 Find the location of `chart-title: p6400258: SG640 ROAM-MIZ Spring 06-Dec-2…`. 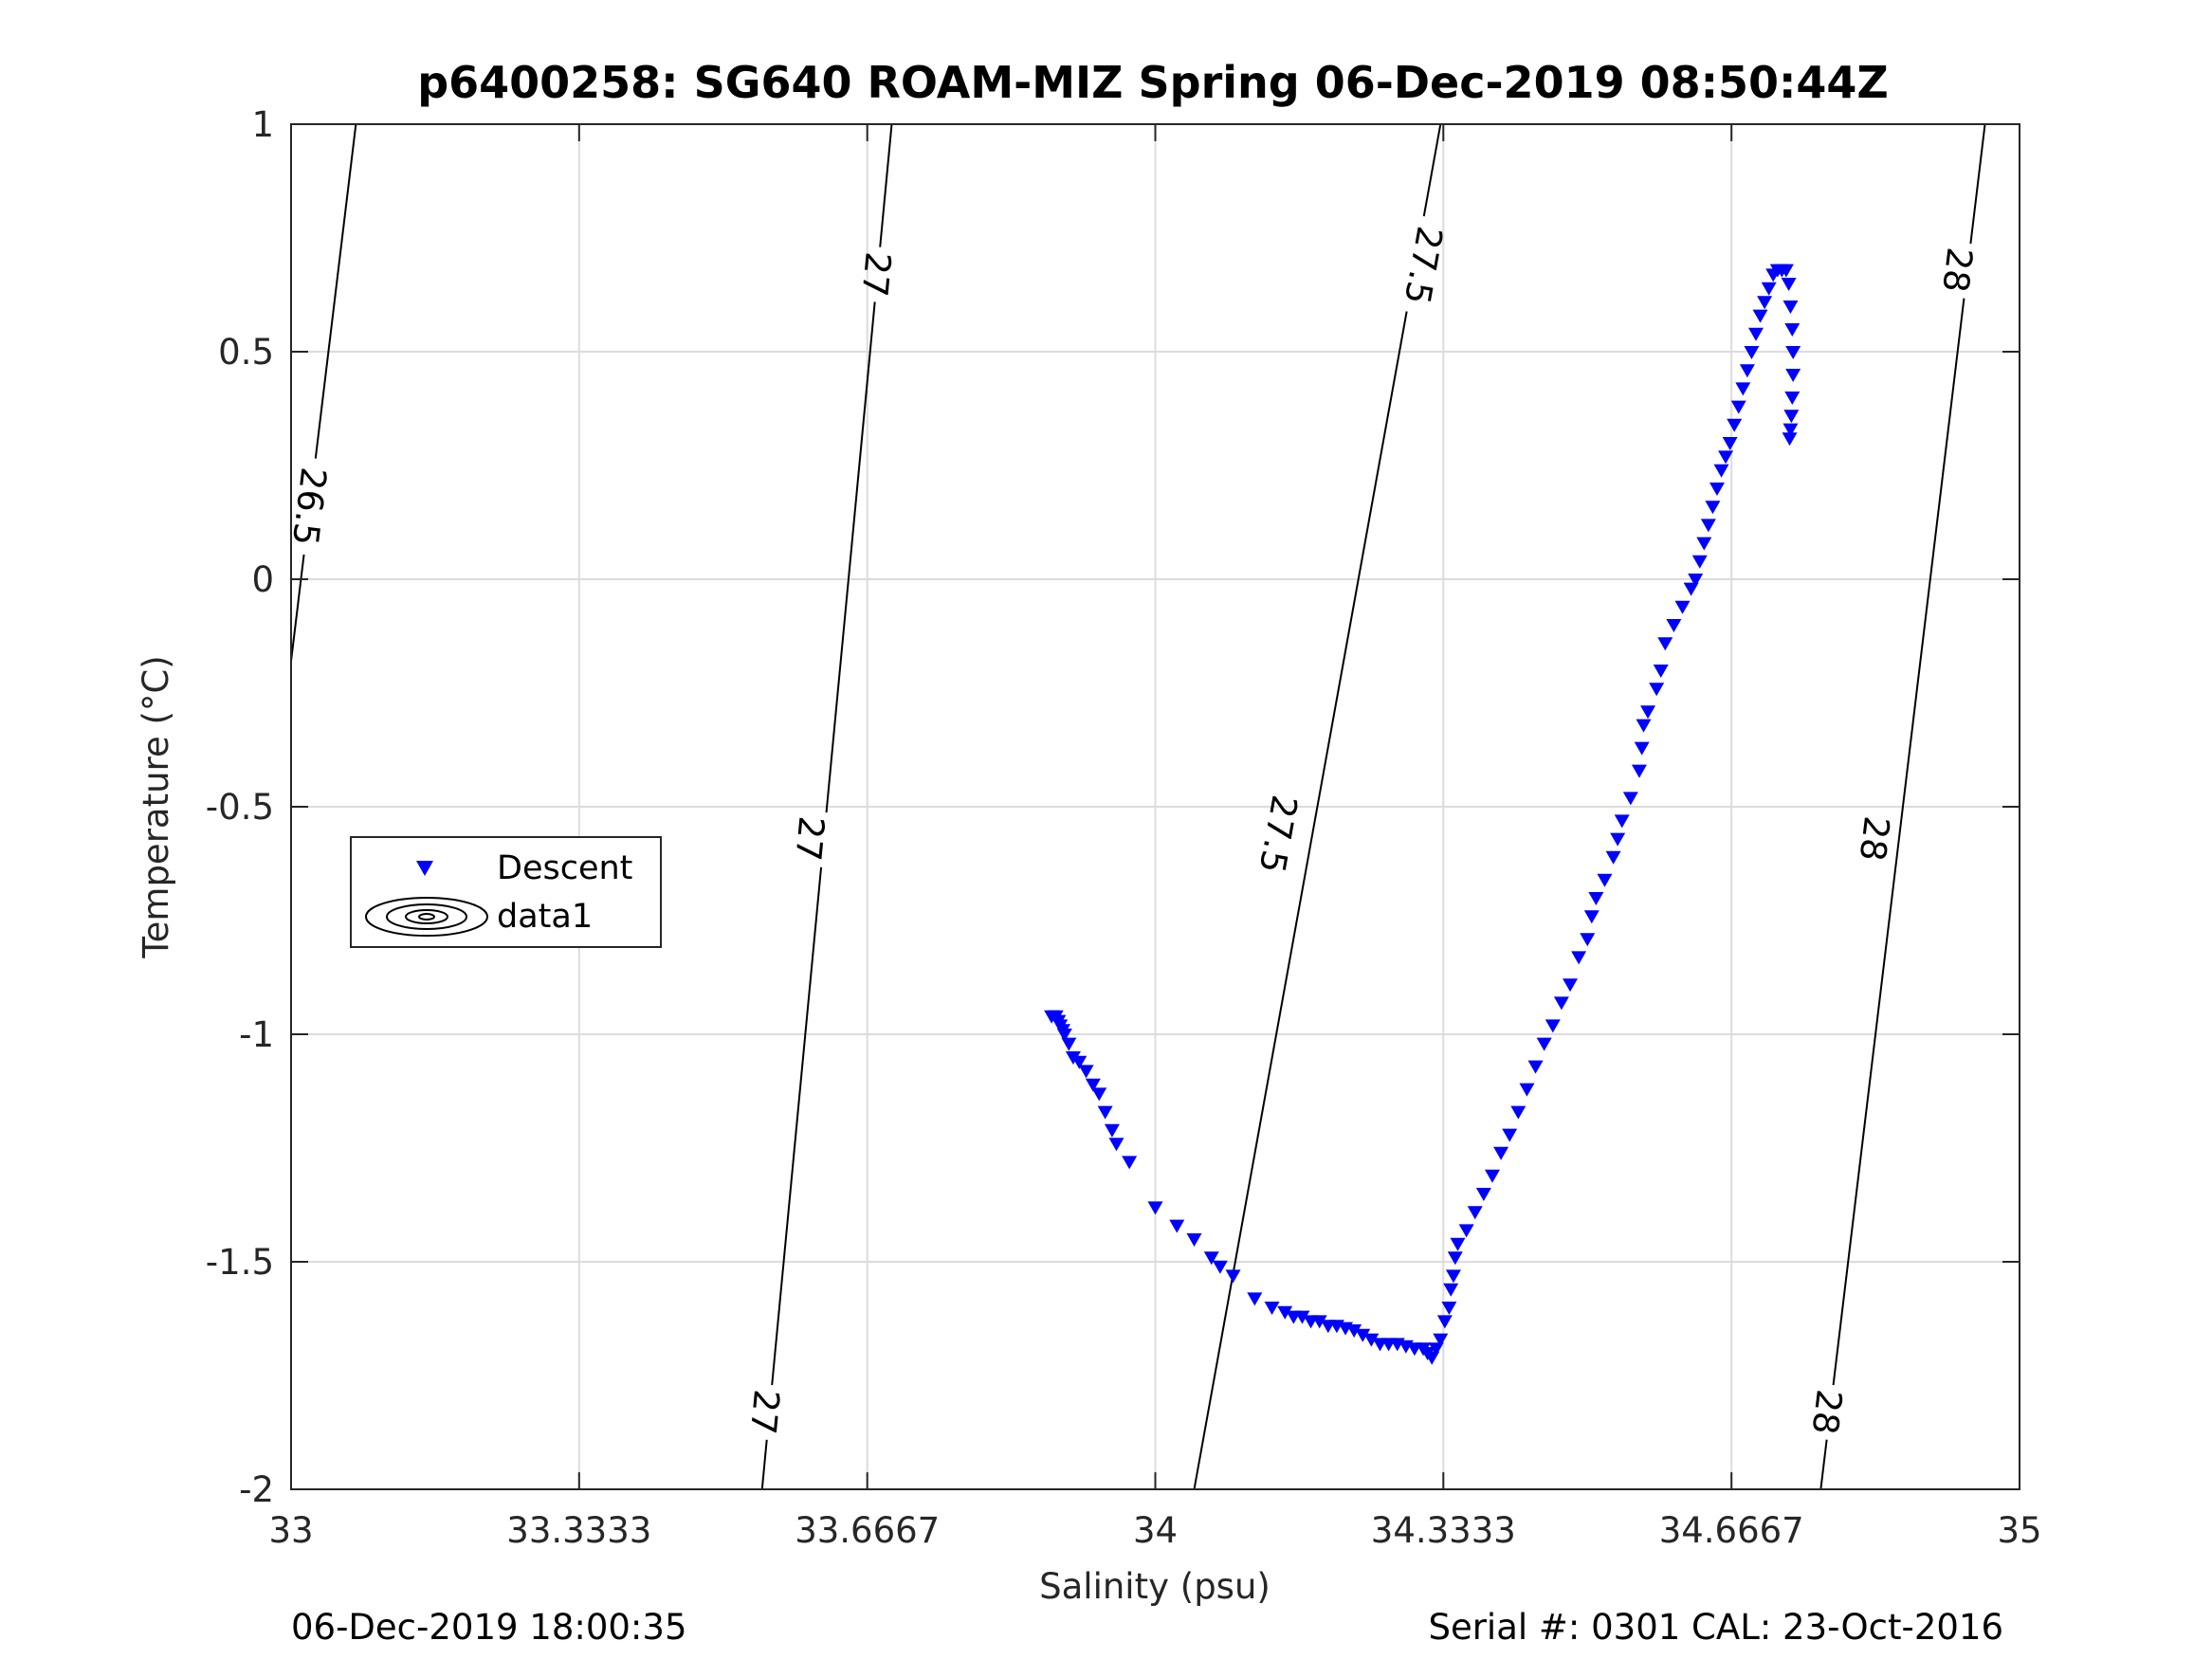

chart-title: p6400258: SG640 ROAM-MIZ Spring 06-Dec-2… is located at coordinates (1153, 82).